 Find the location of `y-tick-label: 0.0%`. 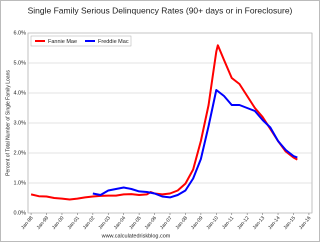

y-tick-label: 0.0% is located at coordinates (19, 213).